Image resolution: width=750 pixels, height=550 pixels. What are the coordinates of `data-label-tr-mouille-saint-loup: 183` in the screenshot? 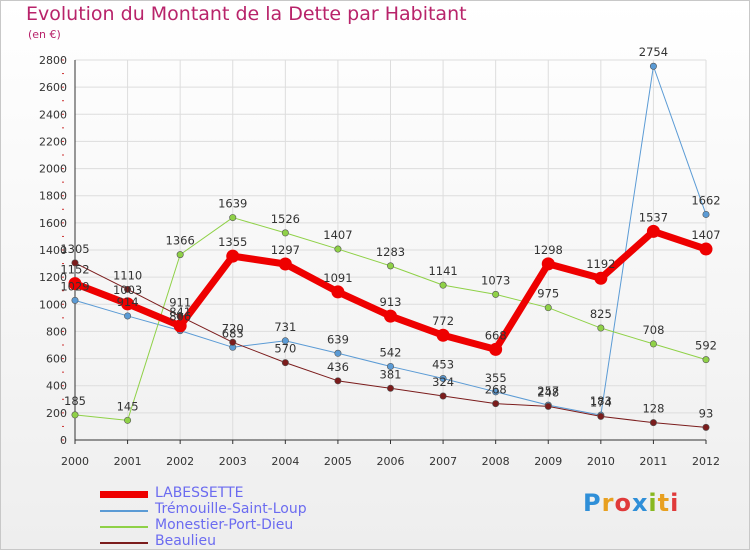 It's located at (601, 401).